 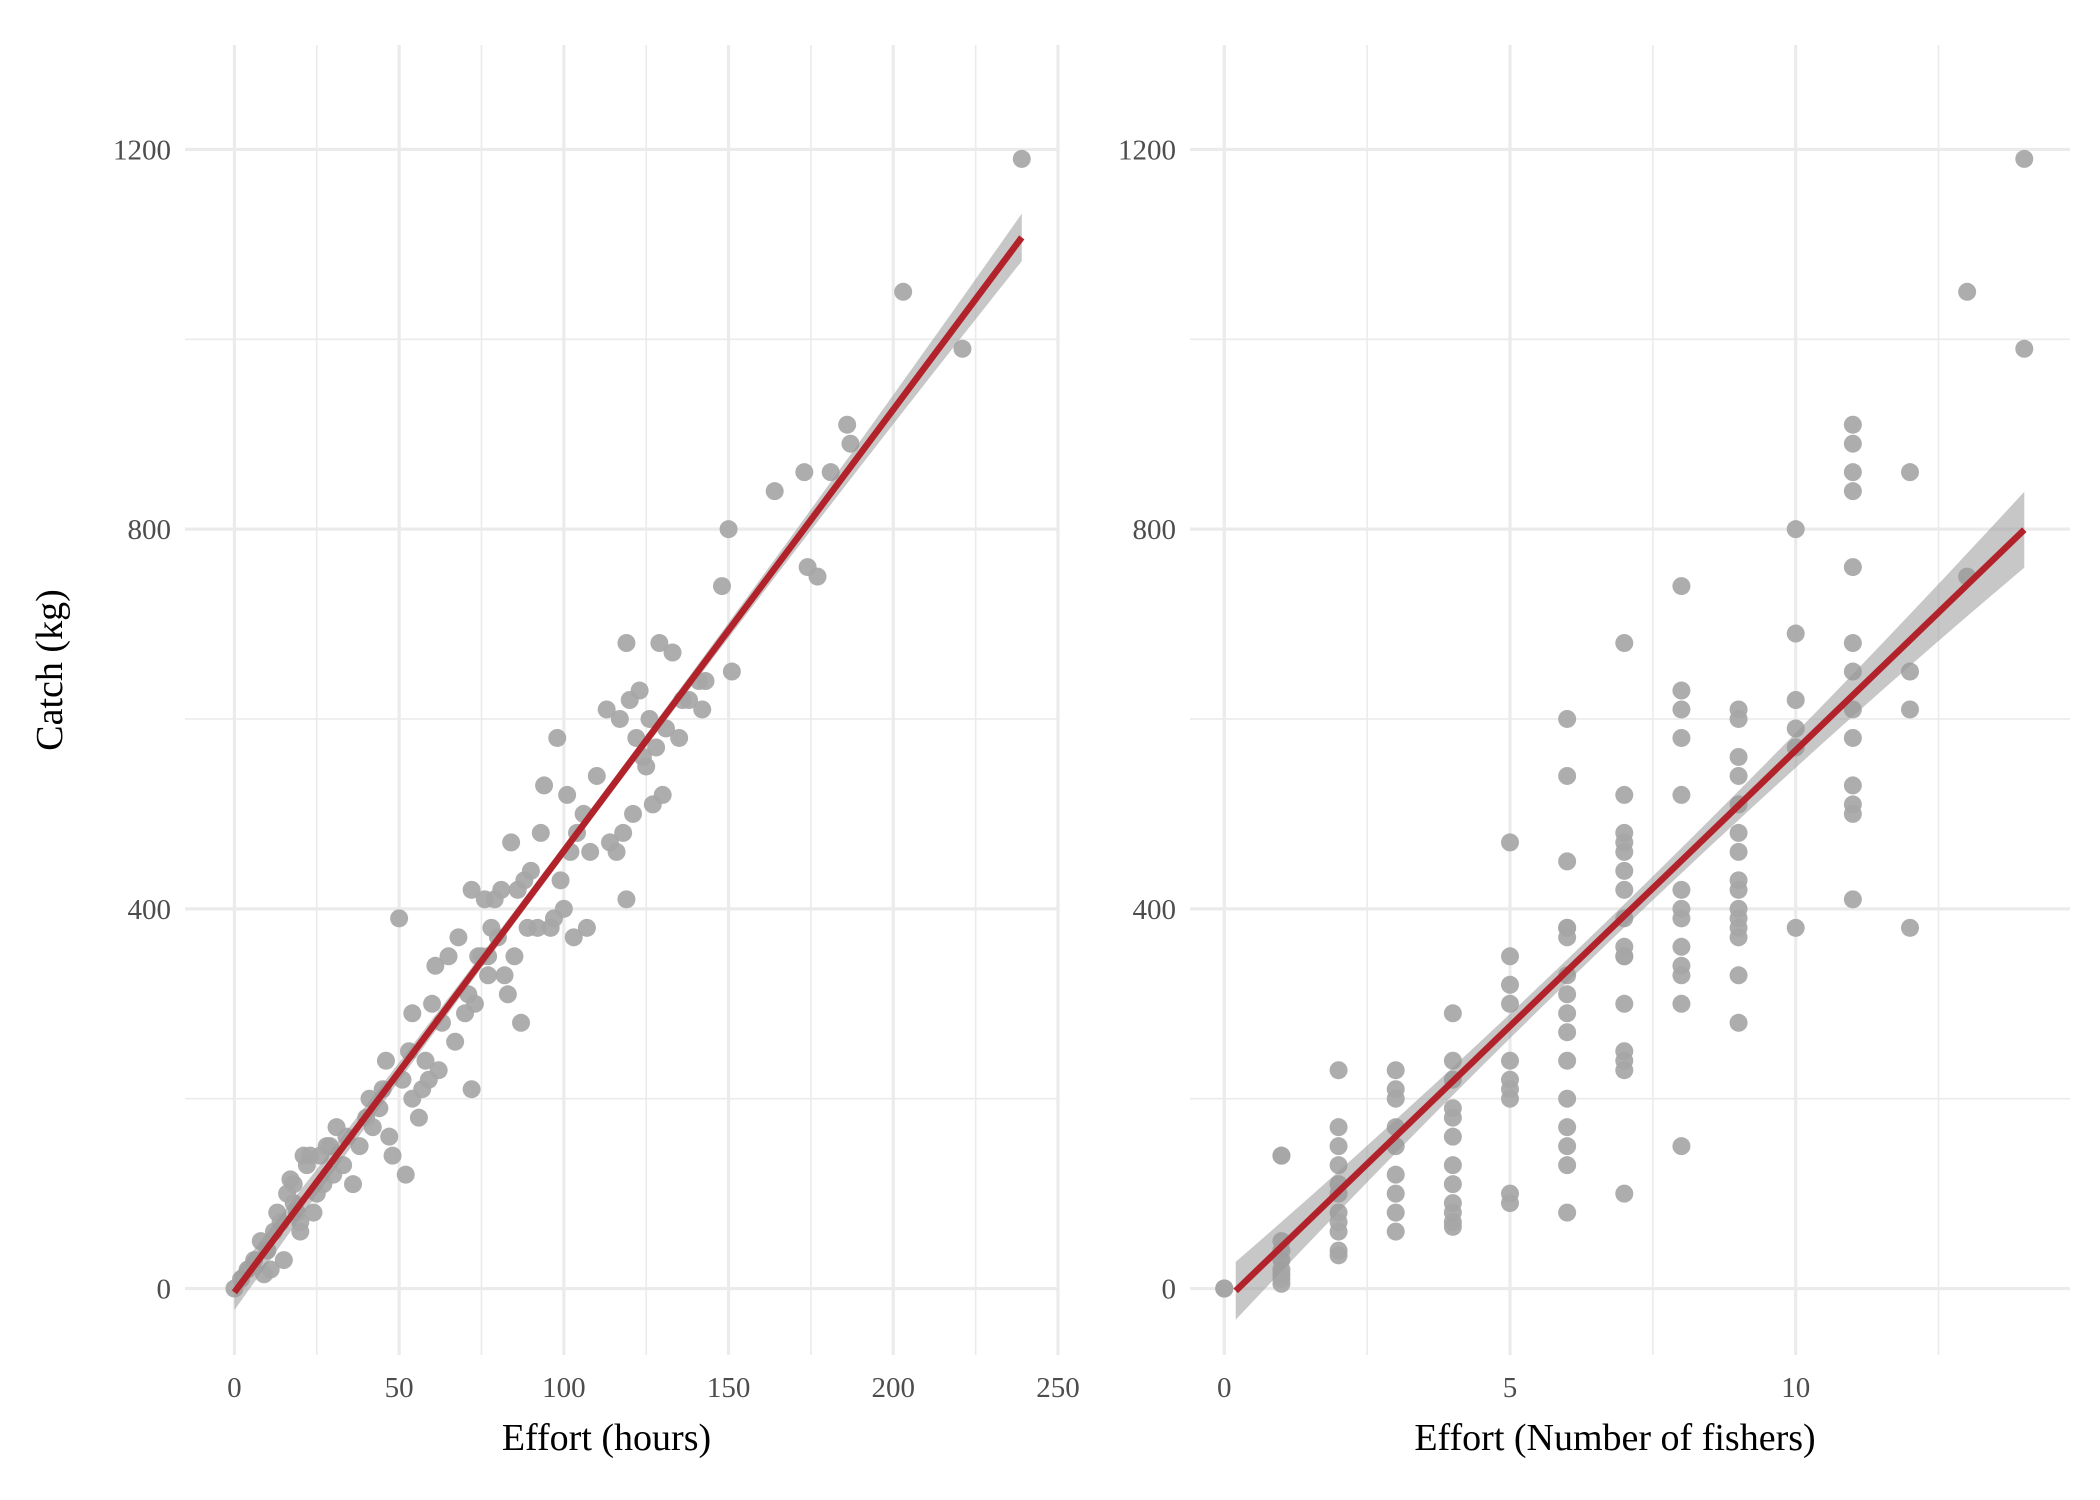 What do you see at coordinates (50, 669) in the screenshot?
I see `y-axis-title: Catch (kg)` at bounding box center [50, 669].